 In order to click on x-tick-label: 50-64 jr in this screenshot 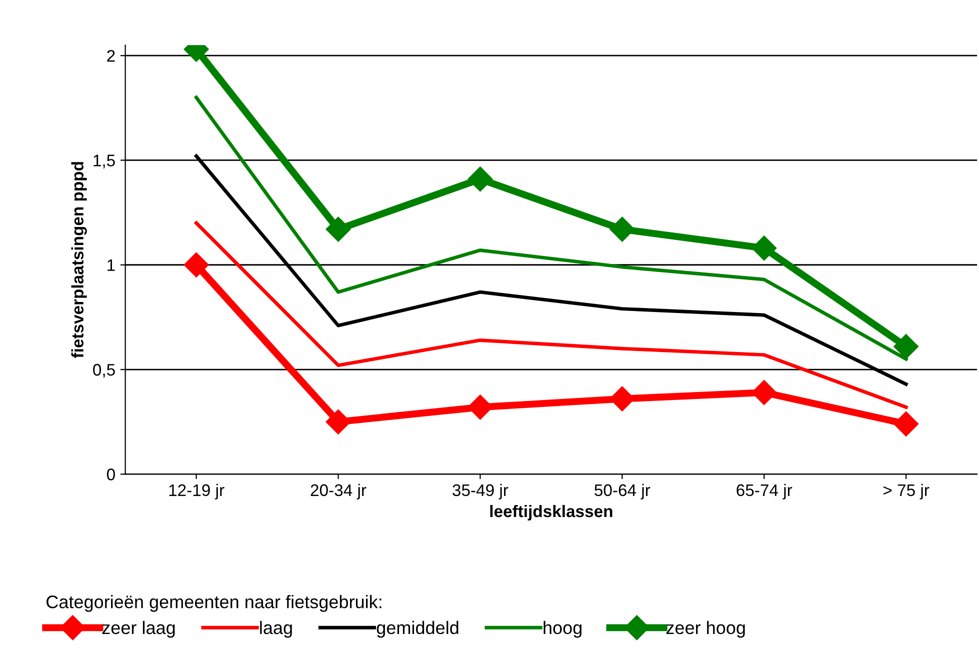, I will do `click(622, 492)`.